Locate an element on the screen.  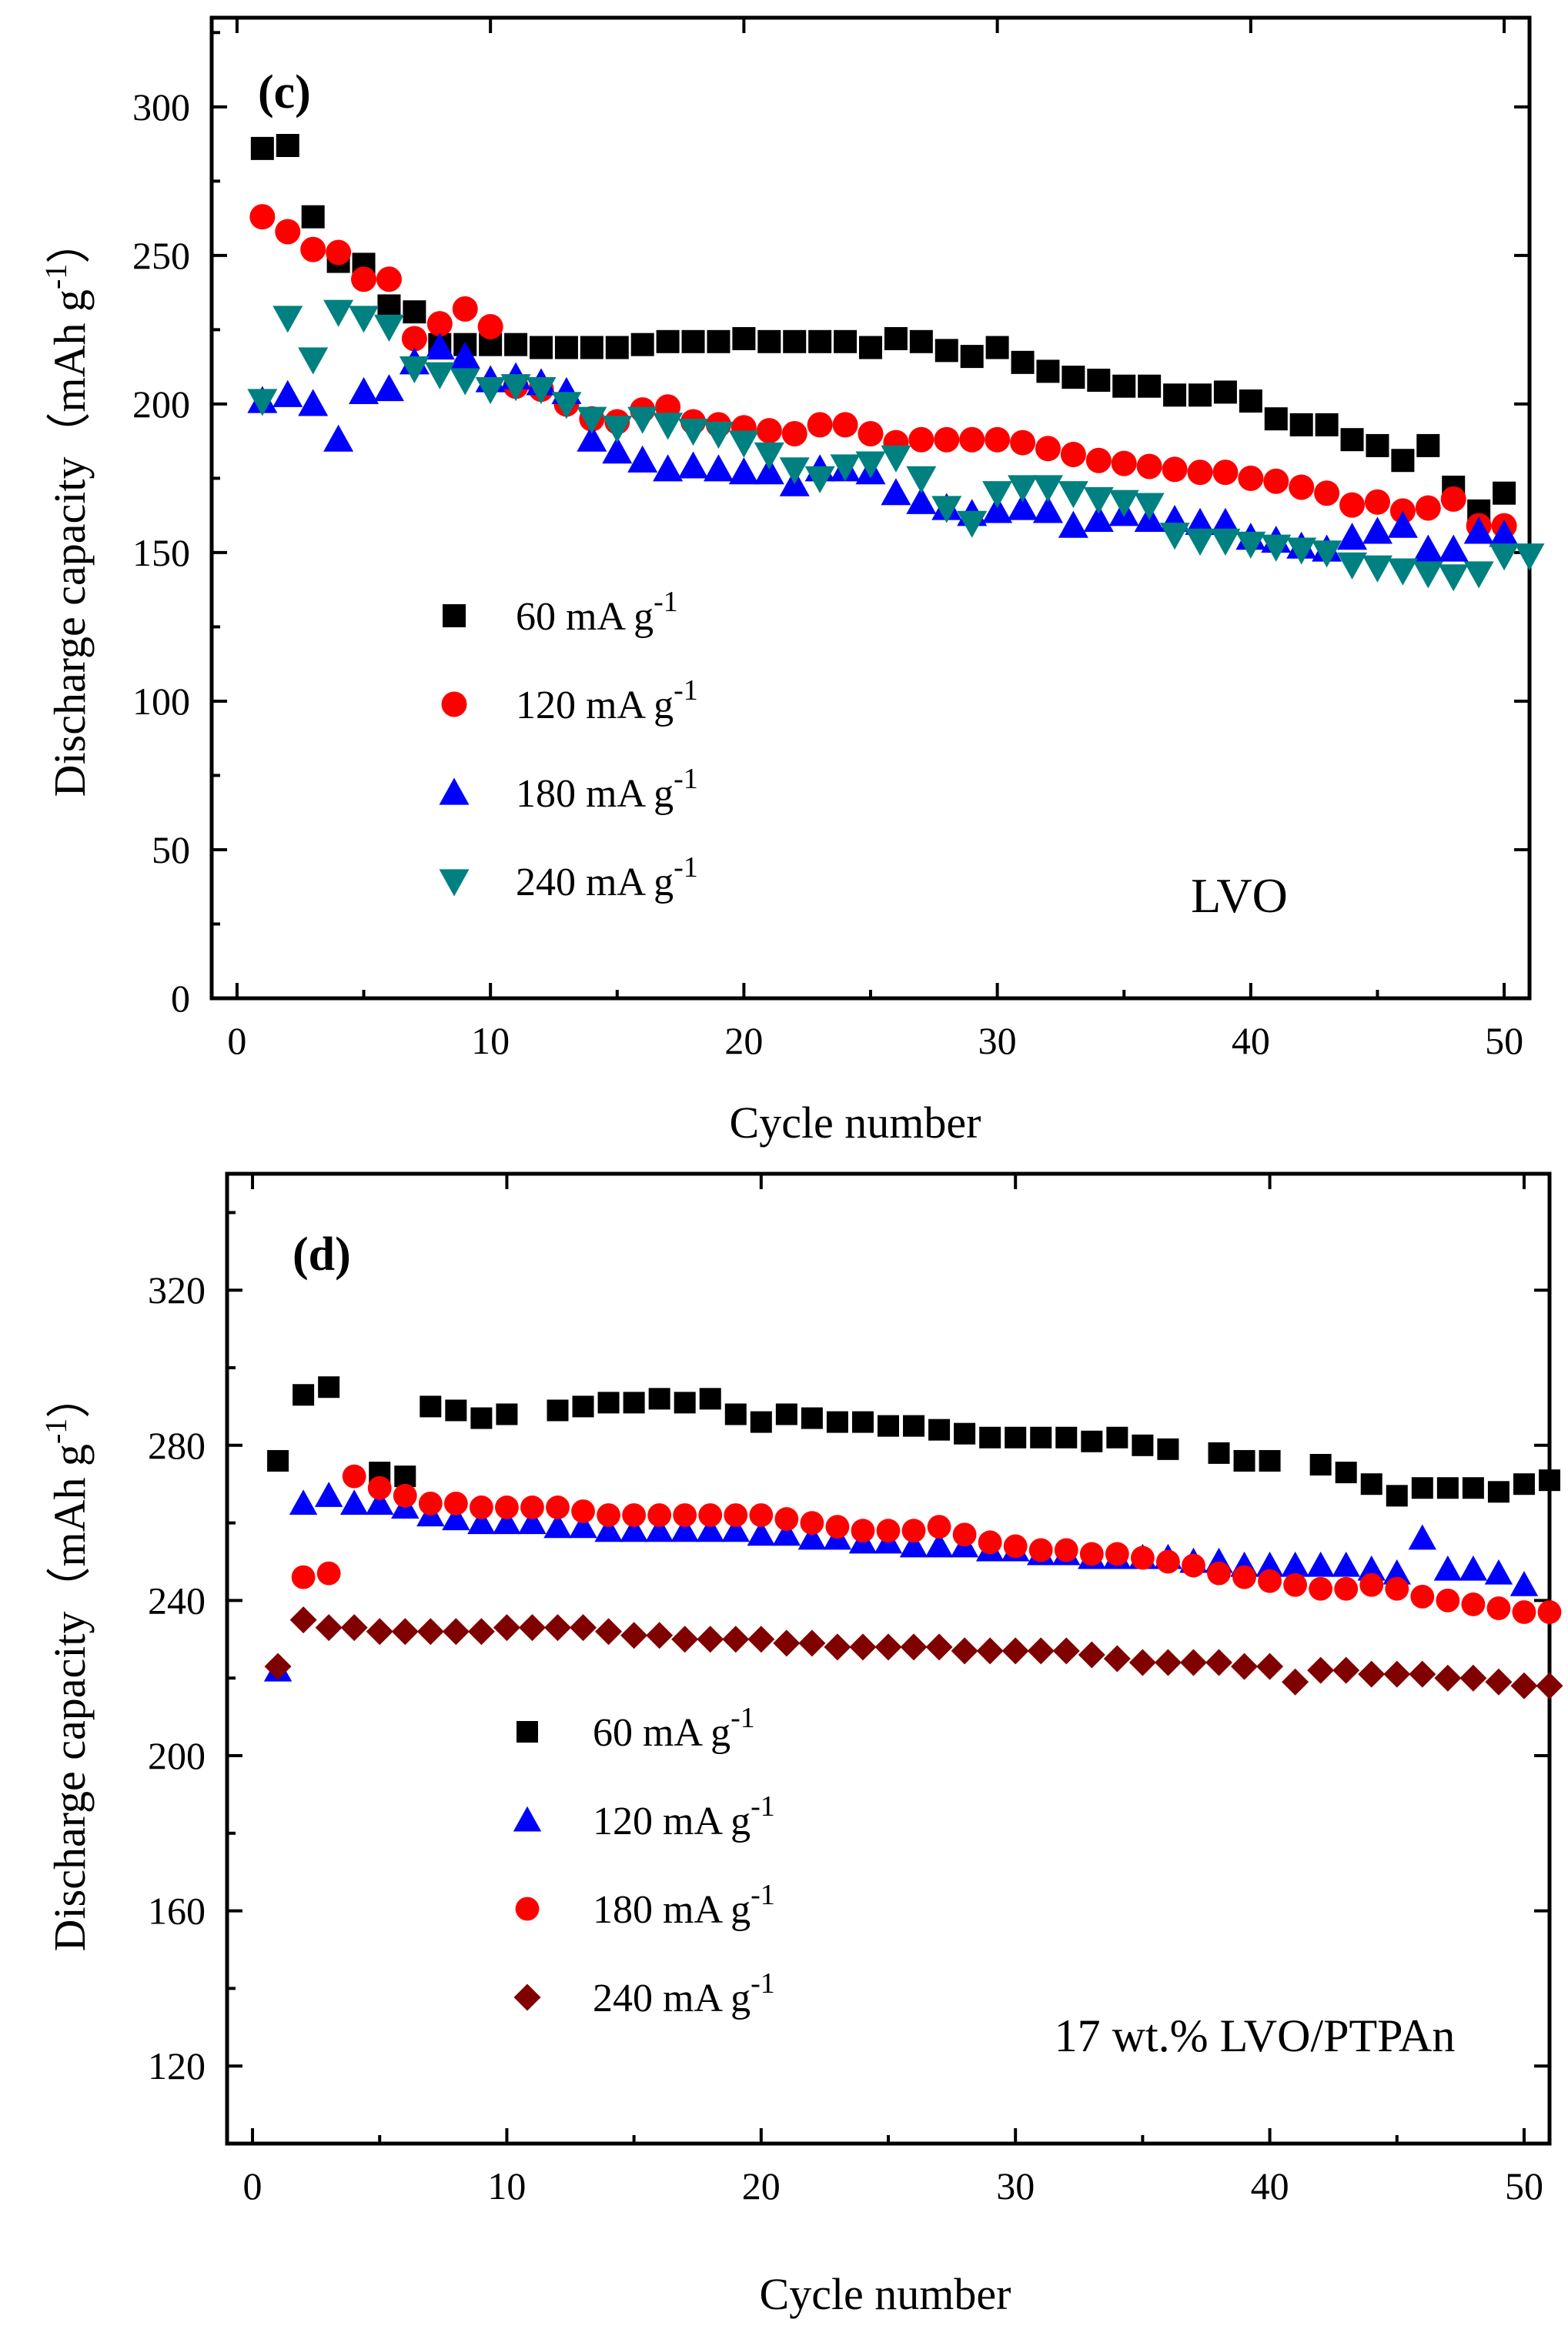
x-tick-label: 20 is located at coordinates (743, 1040).